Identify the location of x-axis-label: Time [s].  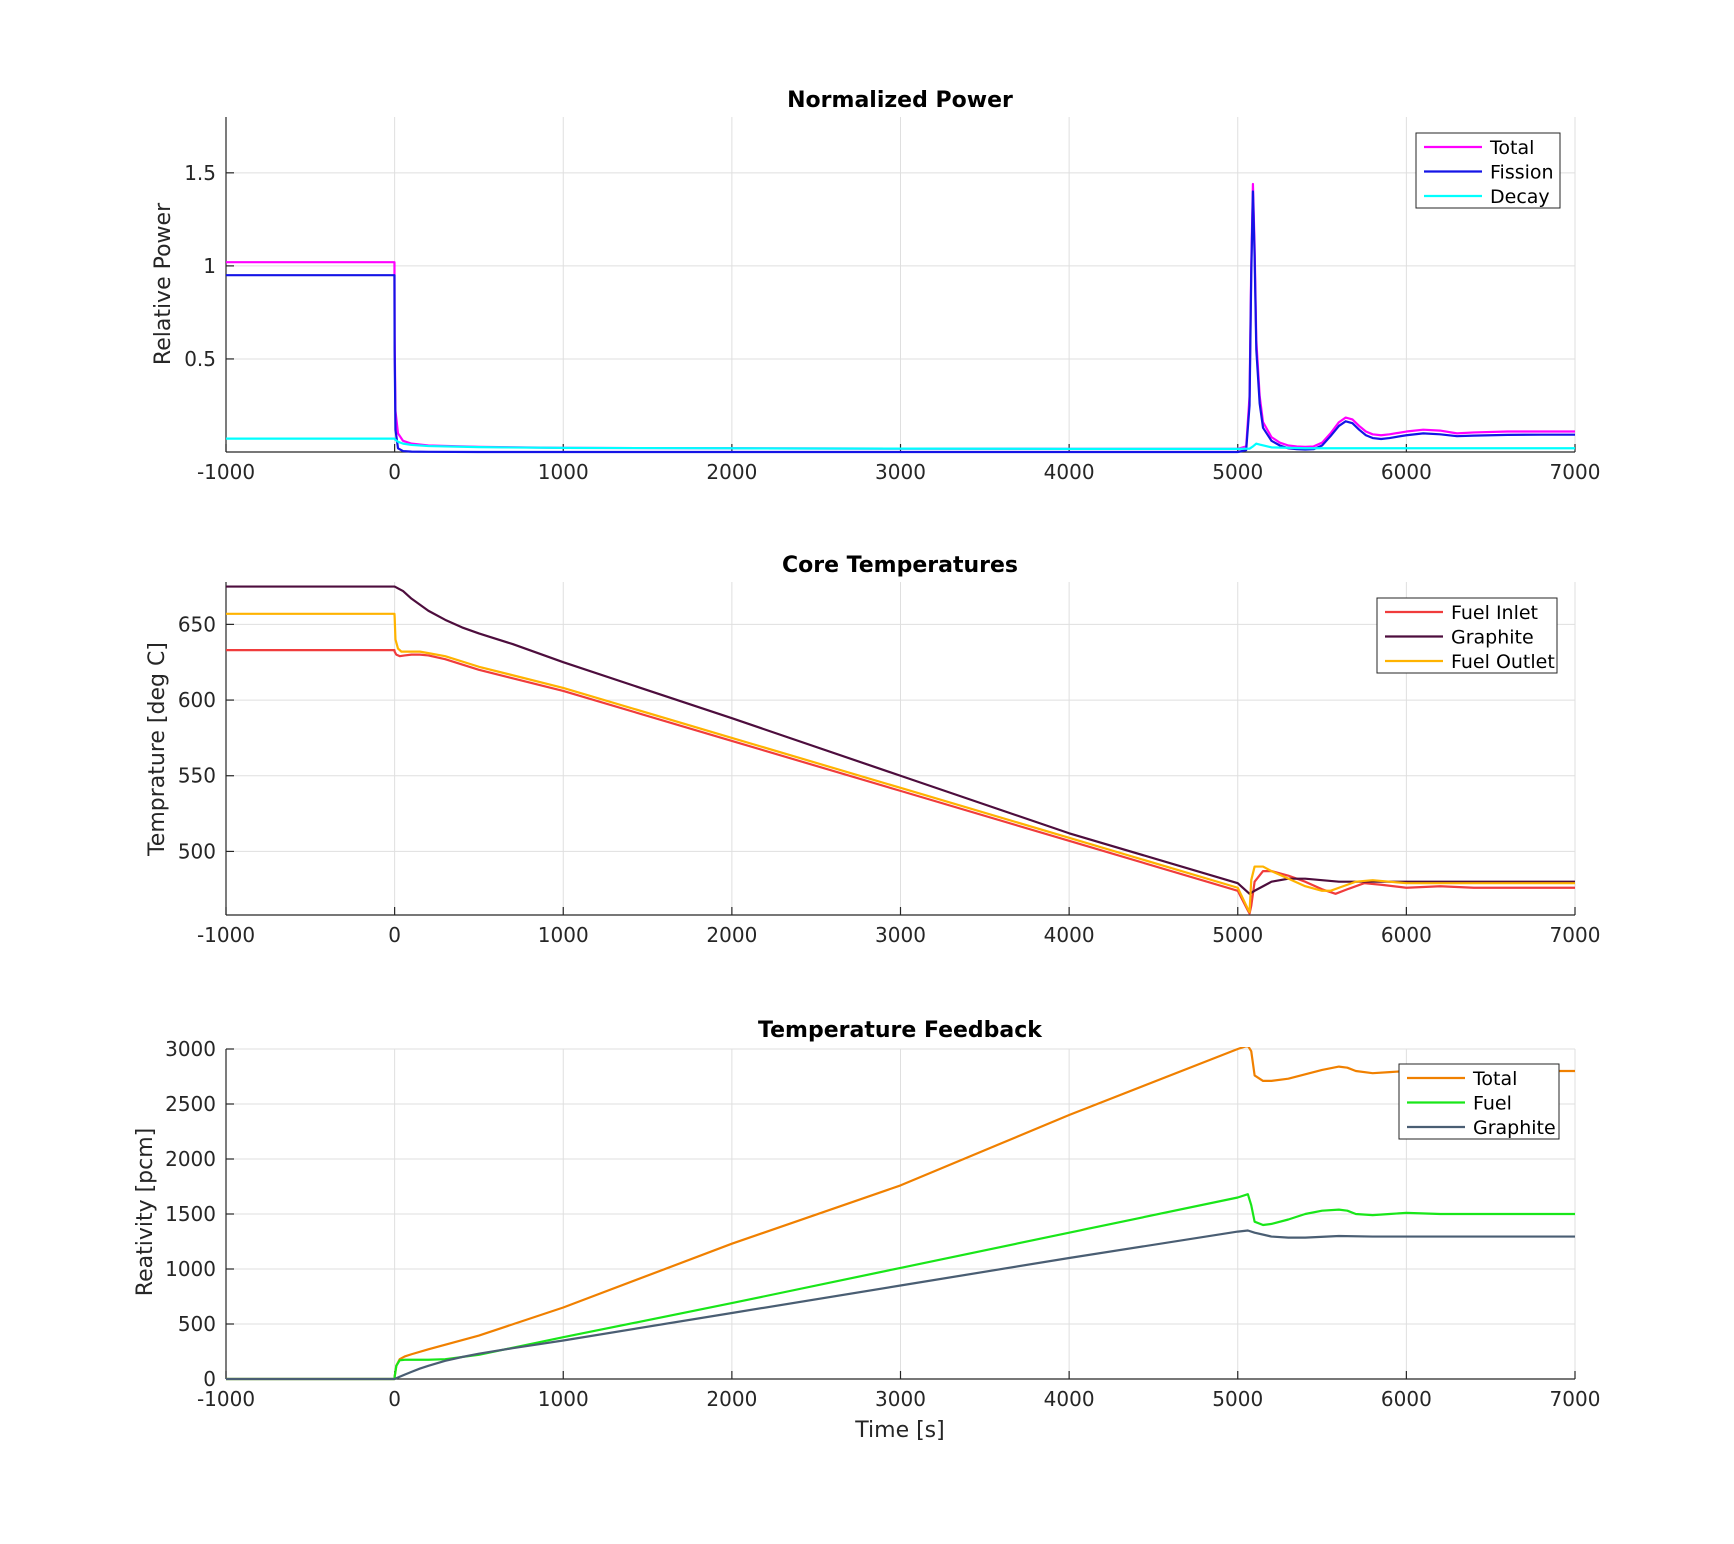
(899, 1430).